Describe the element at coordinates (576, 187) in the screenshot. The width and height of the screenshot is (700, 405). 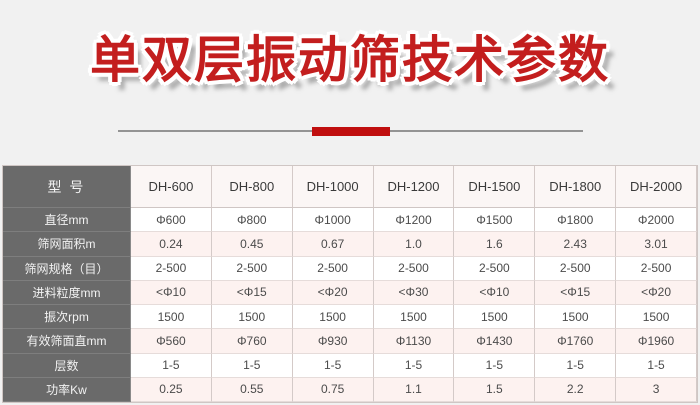
I see `table-model-header: DH-1800` at that location.